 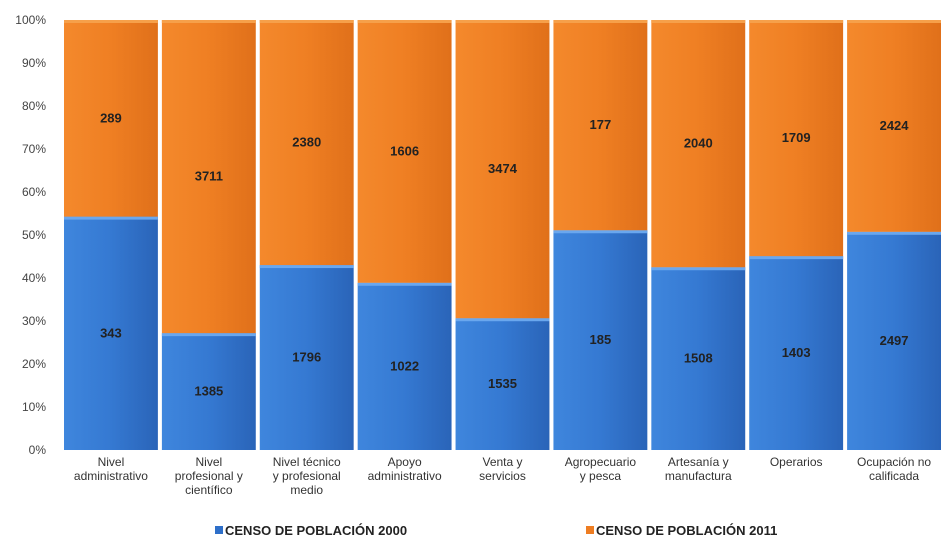 I want to click on y-axis: 0% 10% 20% 30% 40% 50% 60% 70% 80% 90% 100%, so click(x=30, y=235).